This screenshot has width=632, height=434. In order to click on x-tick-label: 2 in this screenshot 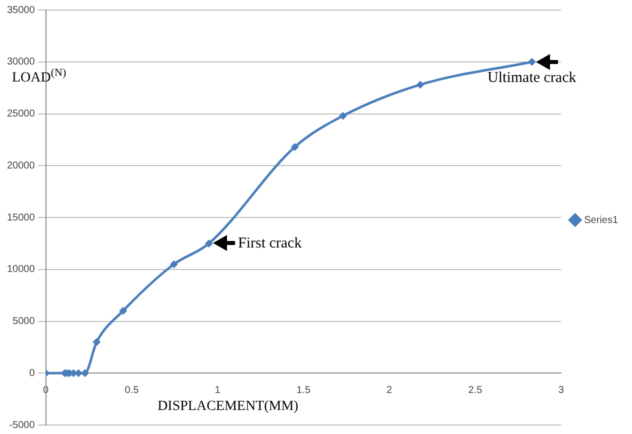, I will do `click(389, 390)`.